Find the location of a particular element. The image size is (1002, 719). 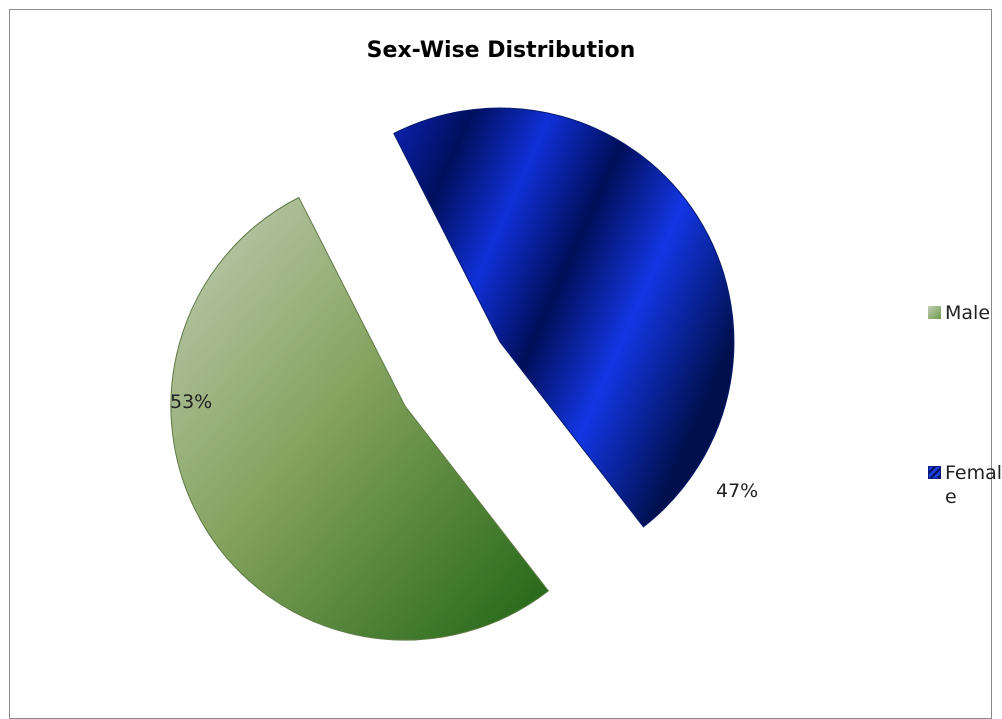

legend-item-male: Male is located at coordinates (965, 313).